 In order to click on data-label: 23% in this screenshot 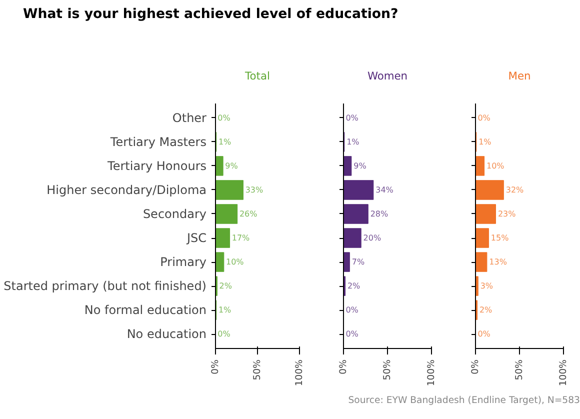, I will do `click(507, 213)`.